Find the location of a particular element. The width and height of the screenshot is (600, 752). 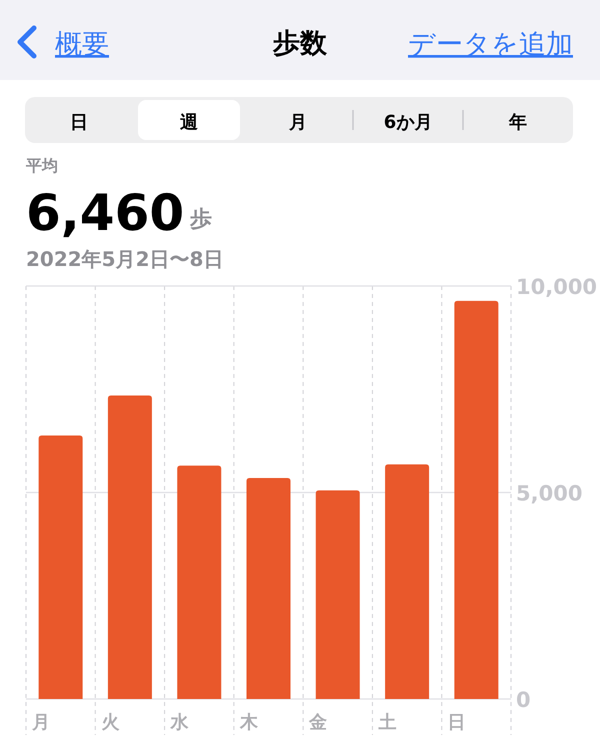

text: 週 is located at coordinates (188, 122).